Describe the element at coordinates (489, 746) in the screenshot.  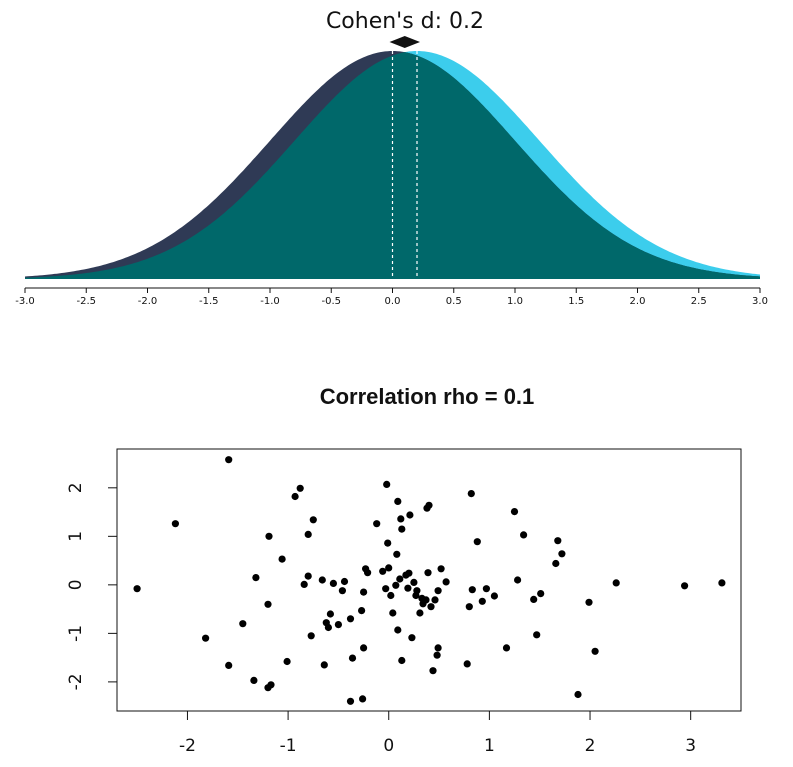
I see `x-tick-label: 1` at that location.